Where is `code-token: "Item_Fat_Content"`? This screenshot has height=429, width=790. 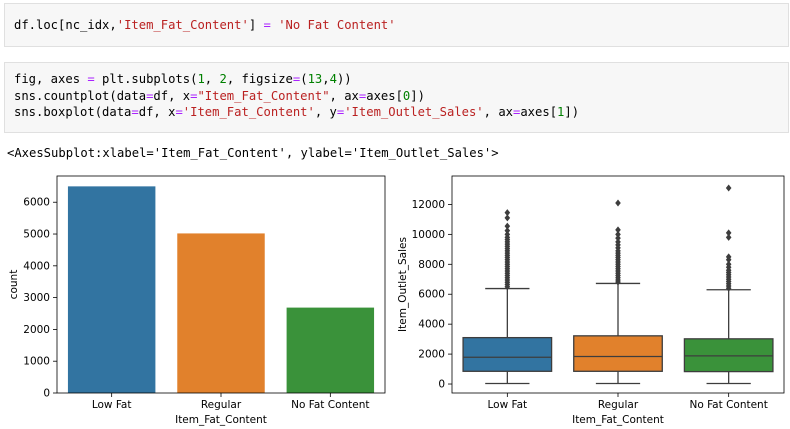
code-token: "Item_Fat_Content" is located at coordinates (263, 95).